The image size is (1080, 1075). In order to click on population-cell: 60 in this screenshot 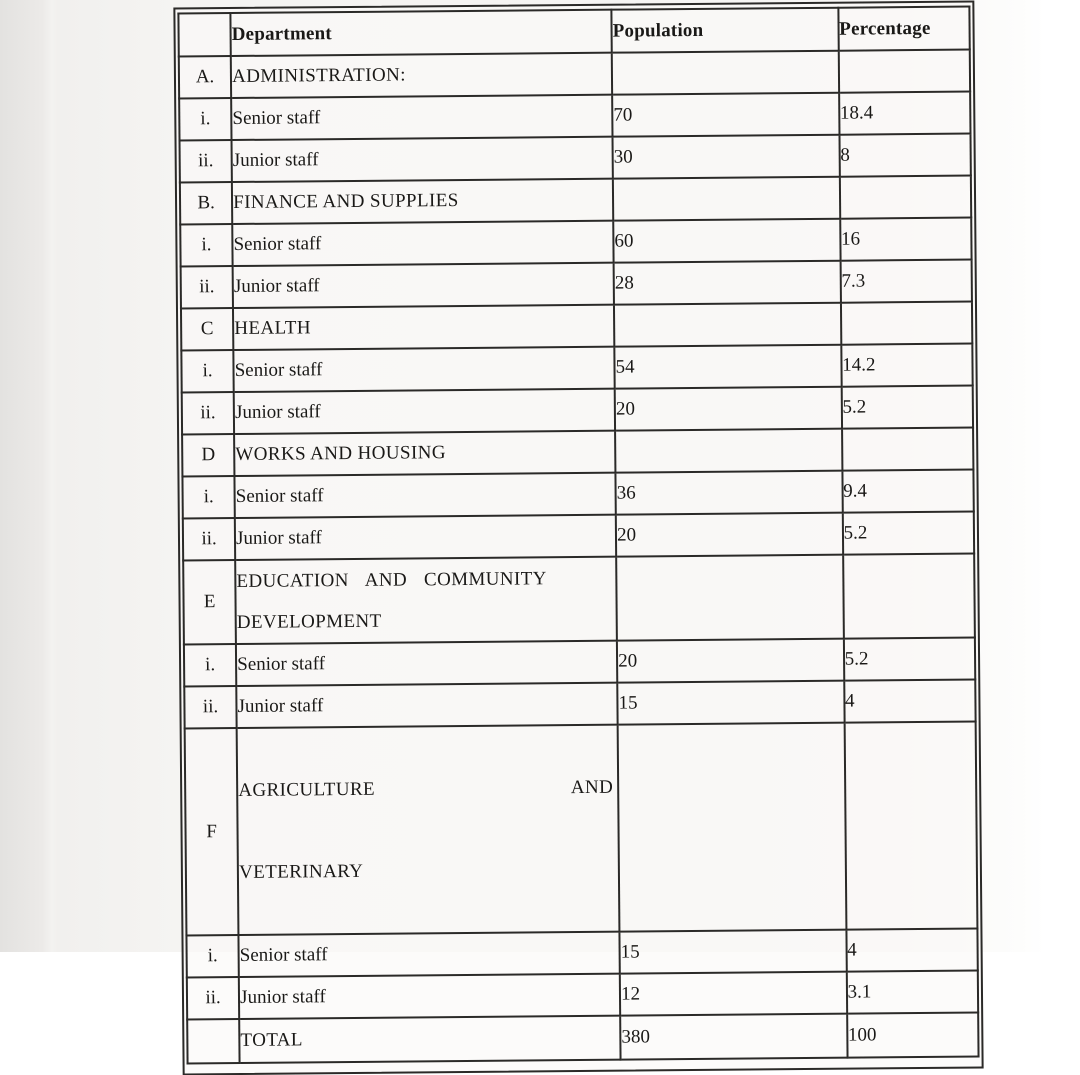, I will do `click(727, 240)`.